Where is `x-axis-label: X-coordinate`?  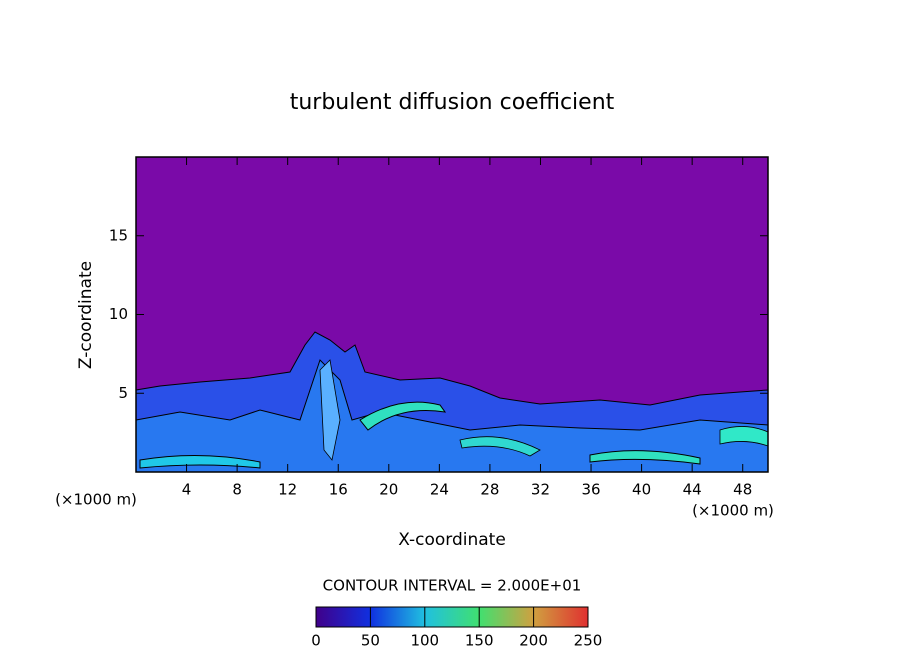
x-axis-label: X-coordinate is located at coordinates (452, 540).